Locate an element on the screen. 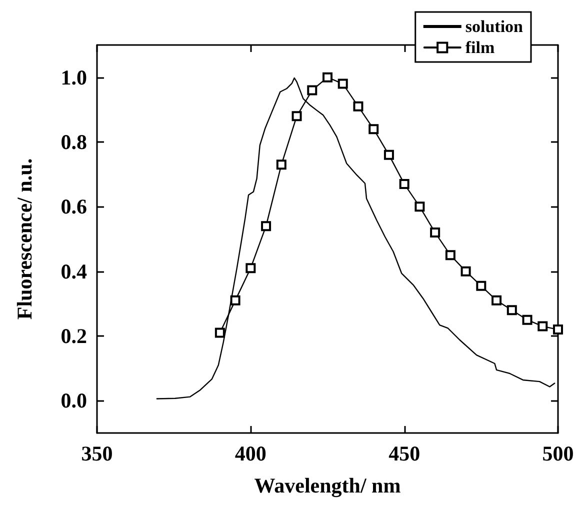  y-tick-label: 0.6 is located at coordinates (73, 206).